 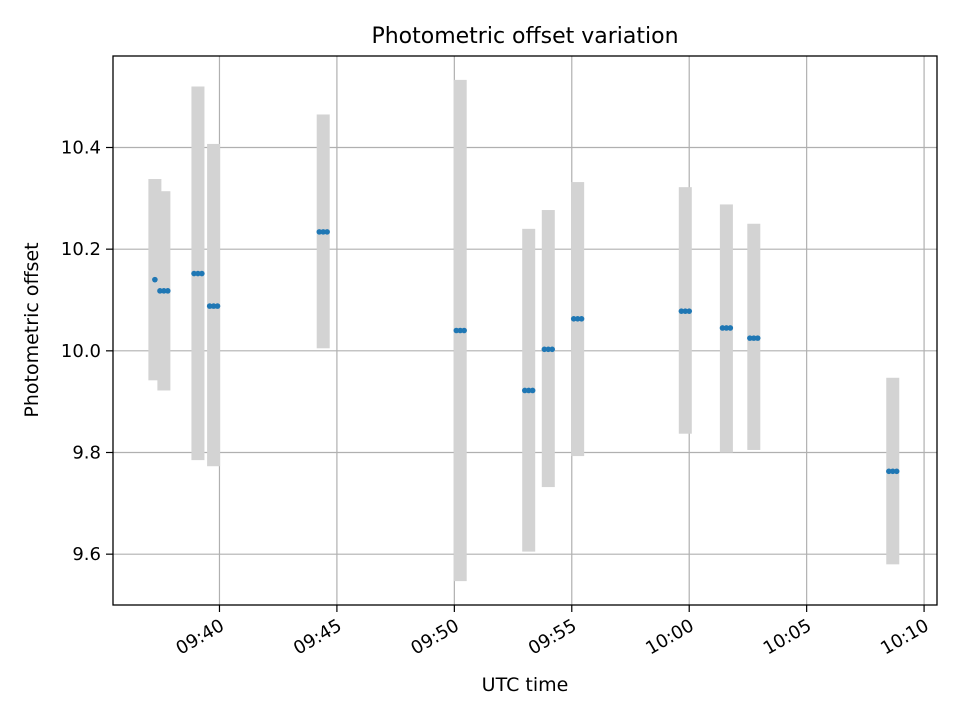 What do you see at coordinates (81, 148) in the screenshot?
I see `y-tick-label: 10.4` at bounding box center [81, 148].